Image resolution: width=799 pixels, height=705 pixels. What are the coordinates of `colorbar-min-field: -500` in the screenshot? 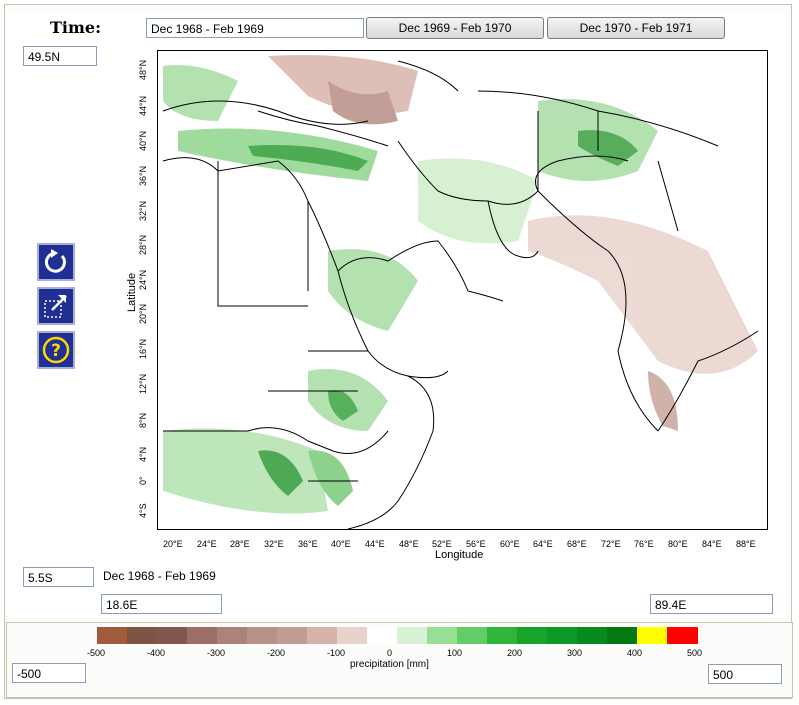 It's located at (49, 673).